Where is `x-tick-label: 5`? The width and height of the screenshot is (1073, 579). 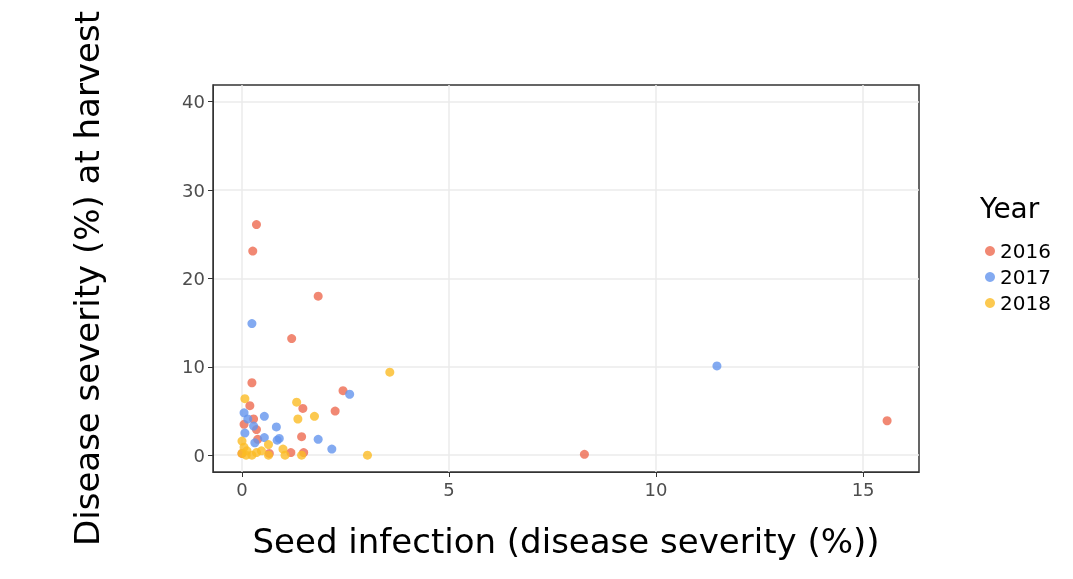 x-tick-label: 5 is located at coordinates (449, 489).